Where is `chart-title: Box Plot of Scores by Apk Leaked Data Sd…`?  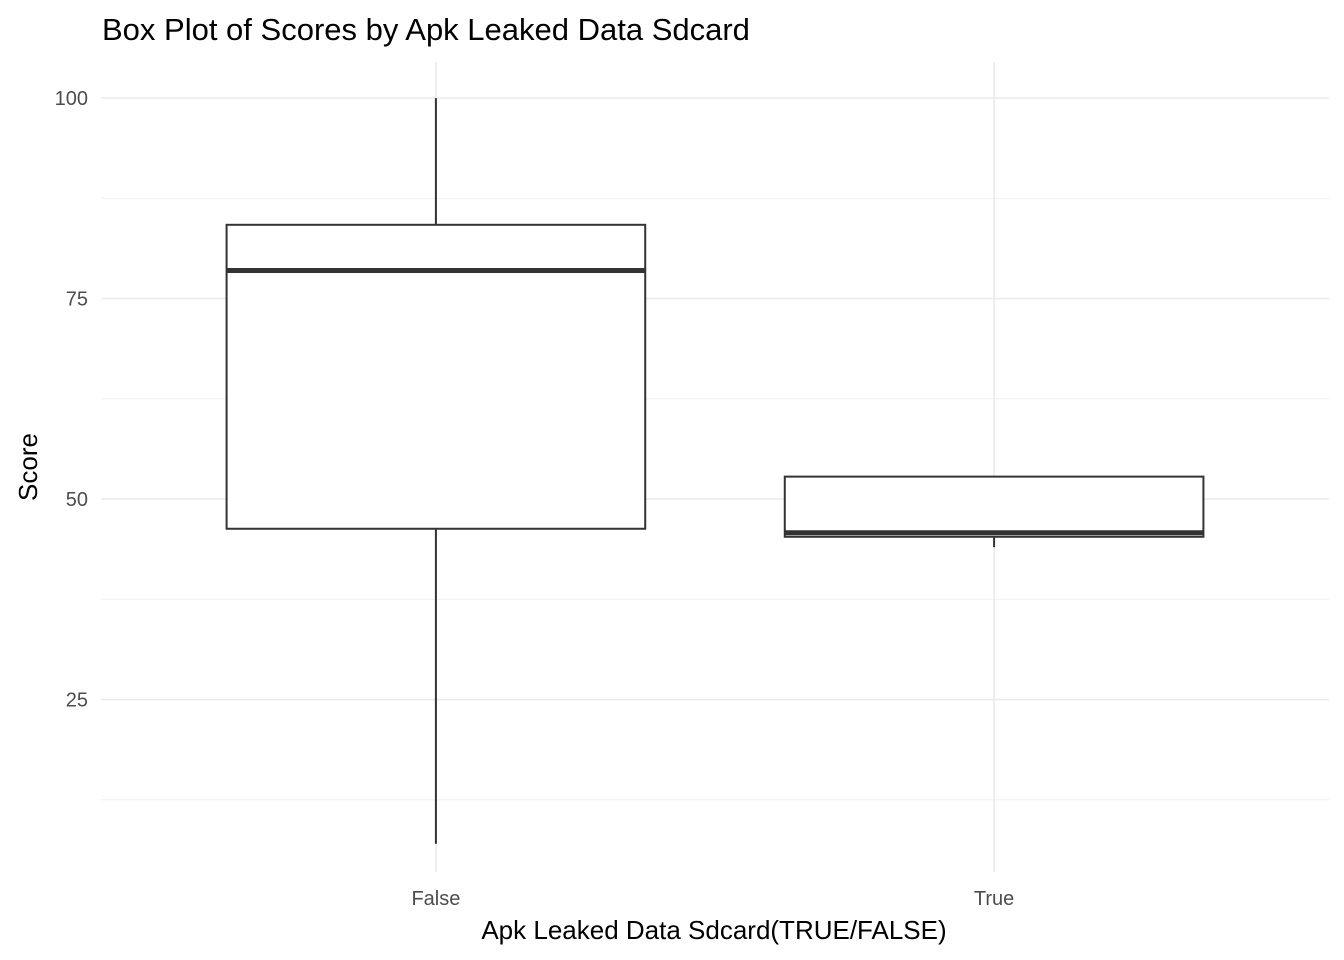 chart-title: Box Plot of Scores by Apk Leaked Data Sd… is located at coordinates (426, 29).